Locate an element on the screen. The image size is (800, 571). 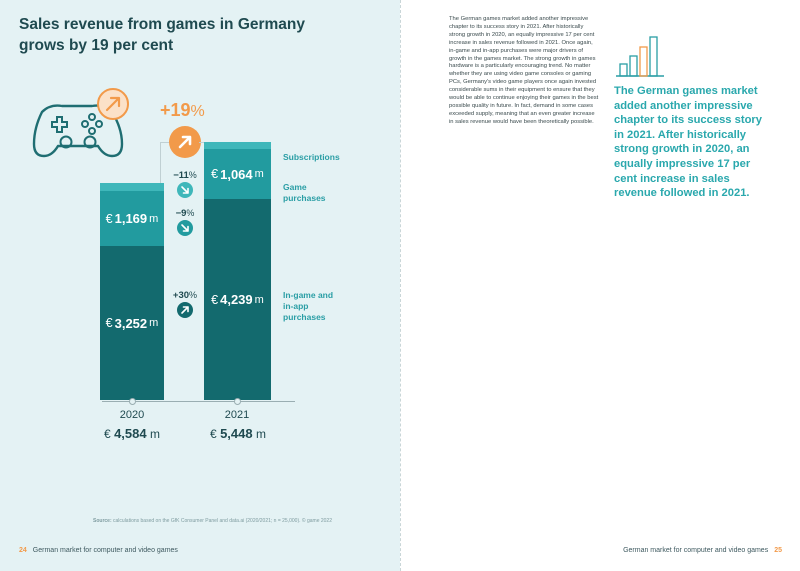
change-game-purchases-value: −9 is located at coordinates (181, 213).